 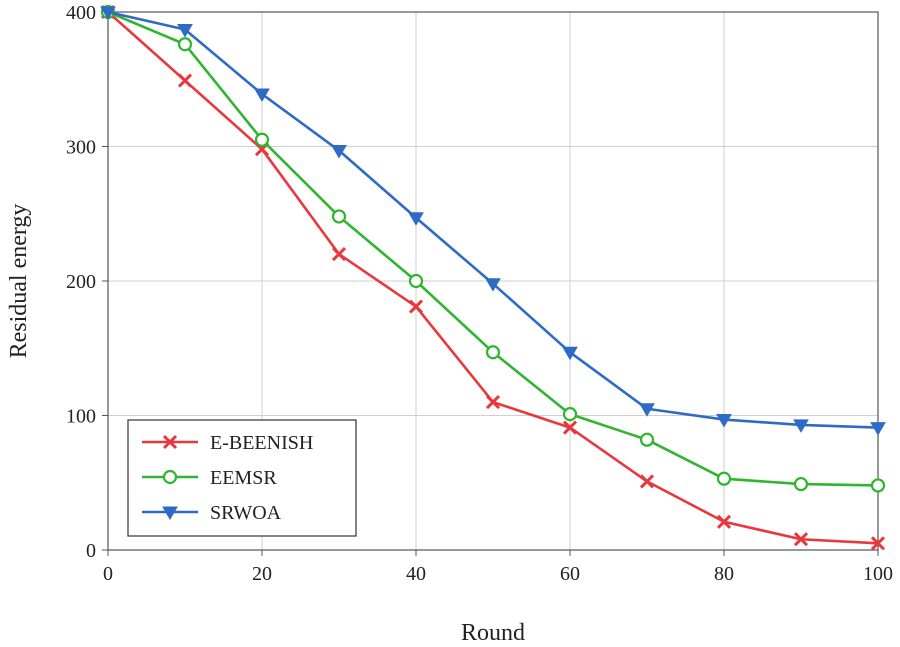 I want to click on legend-label: E-BEENISH, so click(x=261, y=443).